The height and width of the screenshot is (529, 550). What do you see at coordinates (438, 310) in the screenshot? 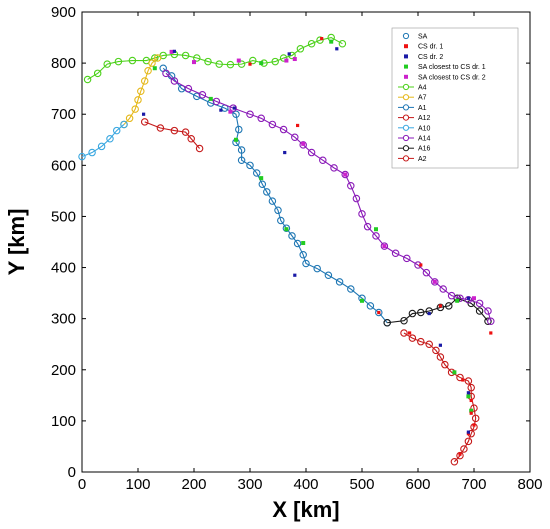
I see `series-line-a16` at bounding box center [438, 310].